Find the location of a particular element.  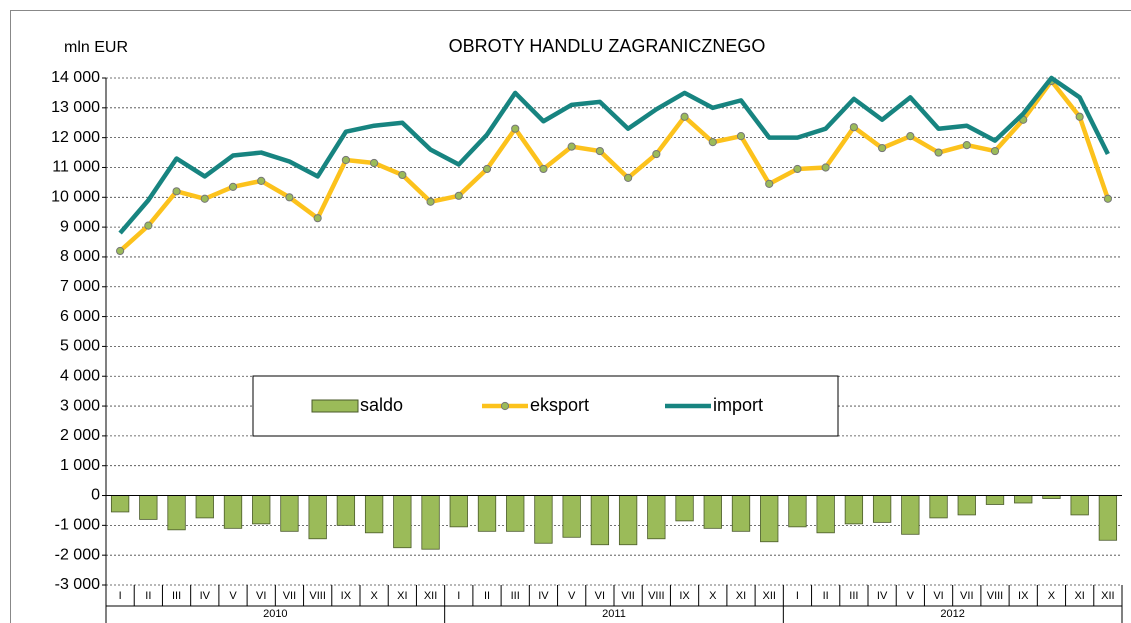

y-tick-label: 3 000 is located at coordinates (80, 405).